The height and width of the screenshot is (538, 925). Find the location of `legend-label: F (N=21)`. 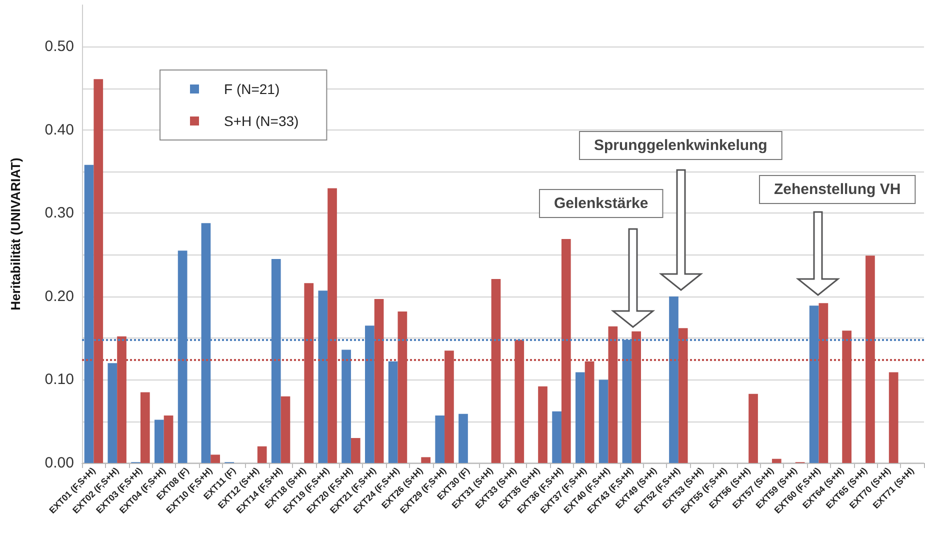

legend-label: F (N=21) is located at coordinates (252, 89).